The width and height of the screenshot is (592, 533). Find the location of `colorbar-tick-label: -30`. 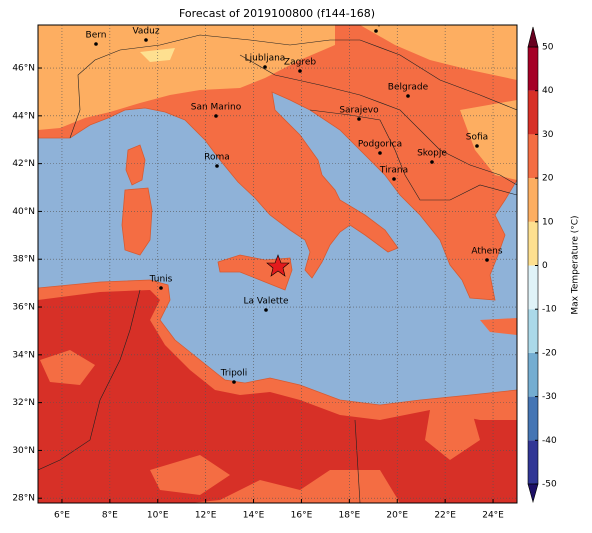

colorbar-tick-label: -30 is located at coordinates (549, 397).